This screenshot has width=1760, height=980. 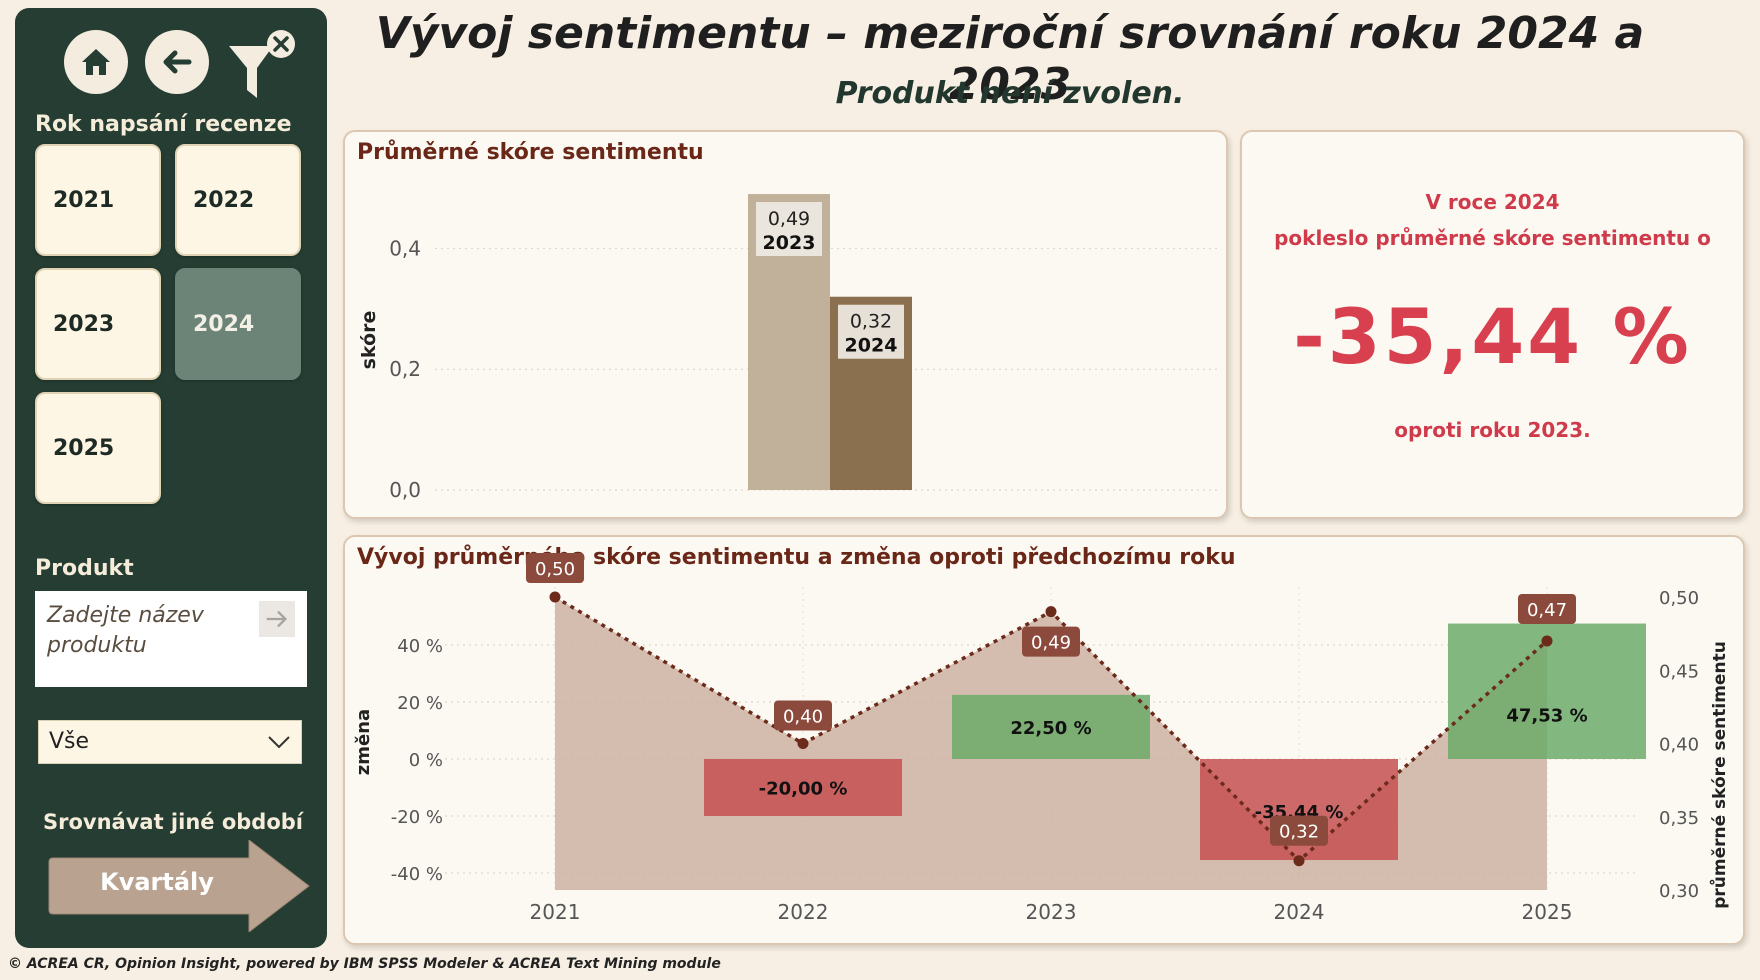 What do you see at coordinates (98, 448) in the screenshot?
I see `year-tile-2025: 2025` at bounding box center [98, 448].